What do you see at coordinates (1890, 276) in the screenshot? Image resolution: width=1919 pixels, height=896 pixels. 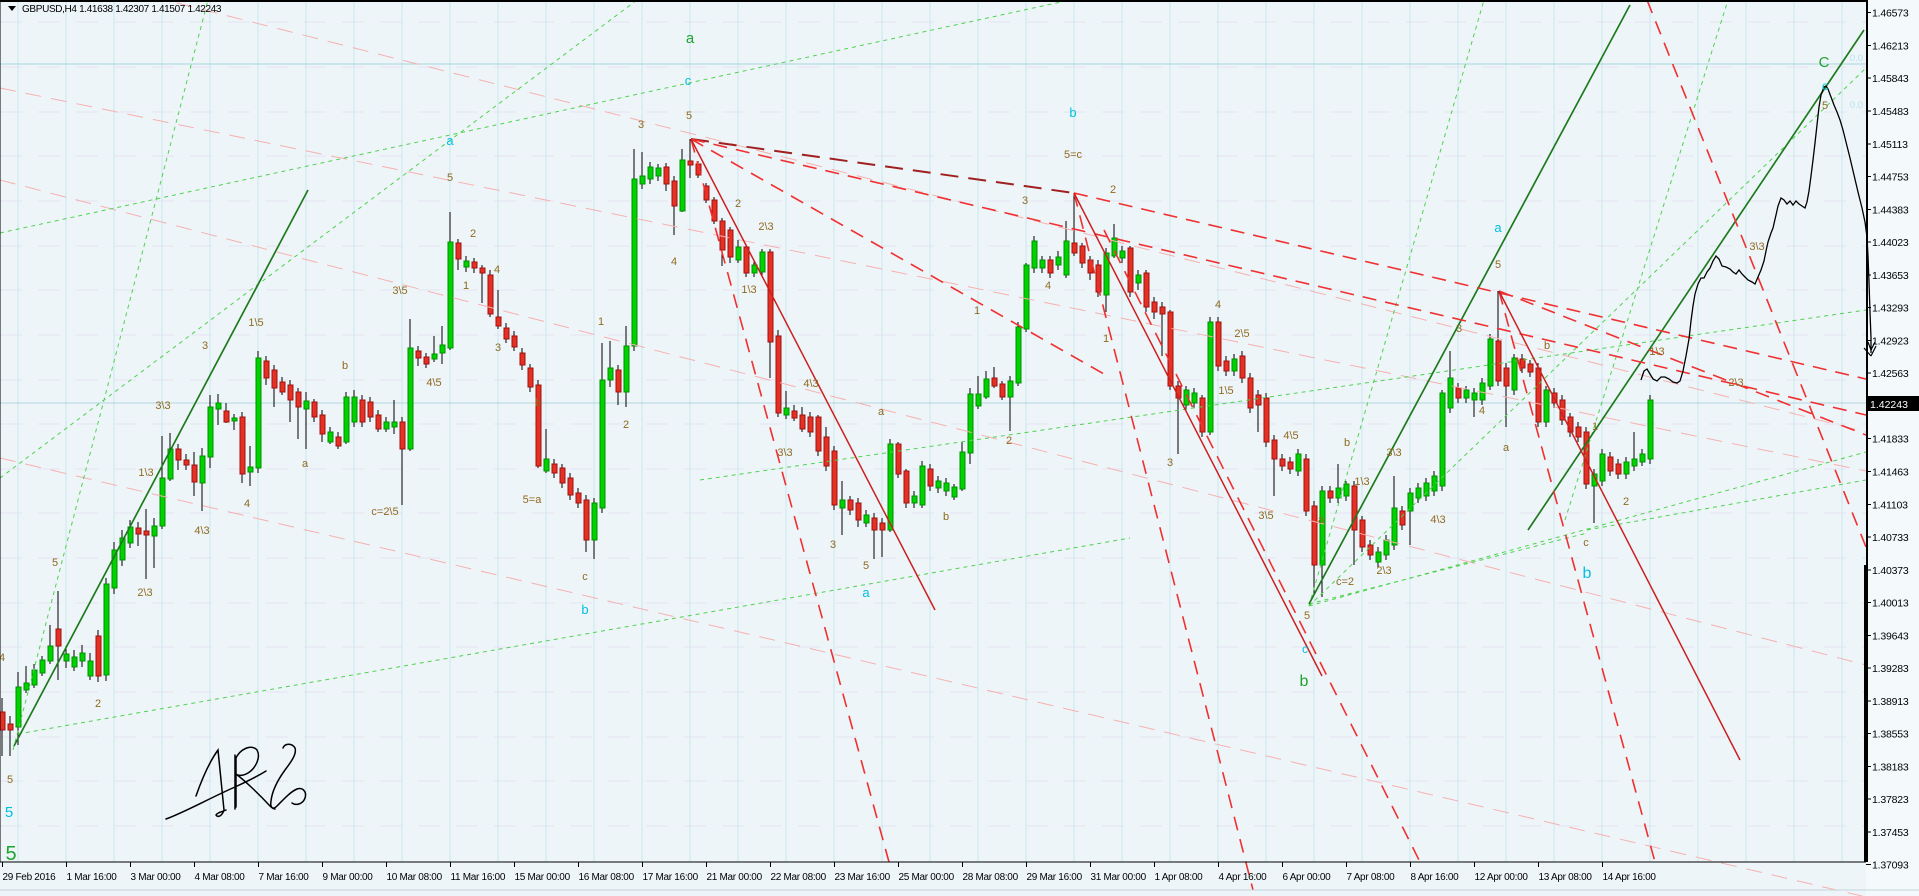 I see `svg-text: 1.43653` at bounding box center [1890, 276].